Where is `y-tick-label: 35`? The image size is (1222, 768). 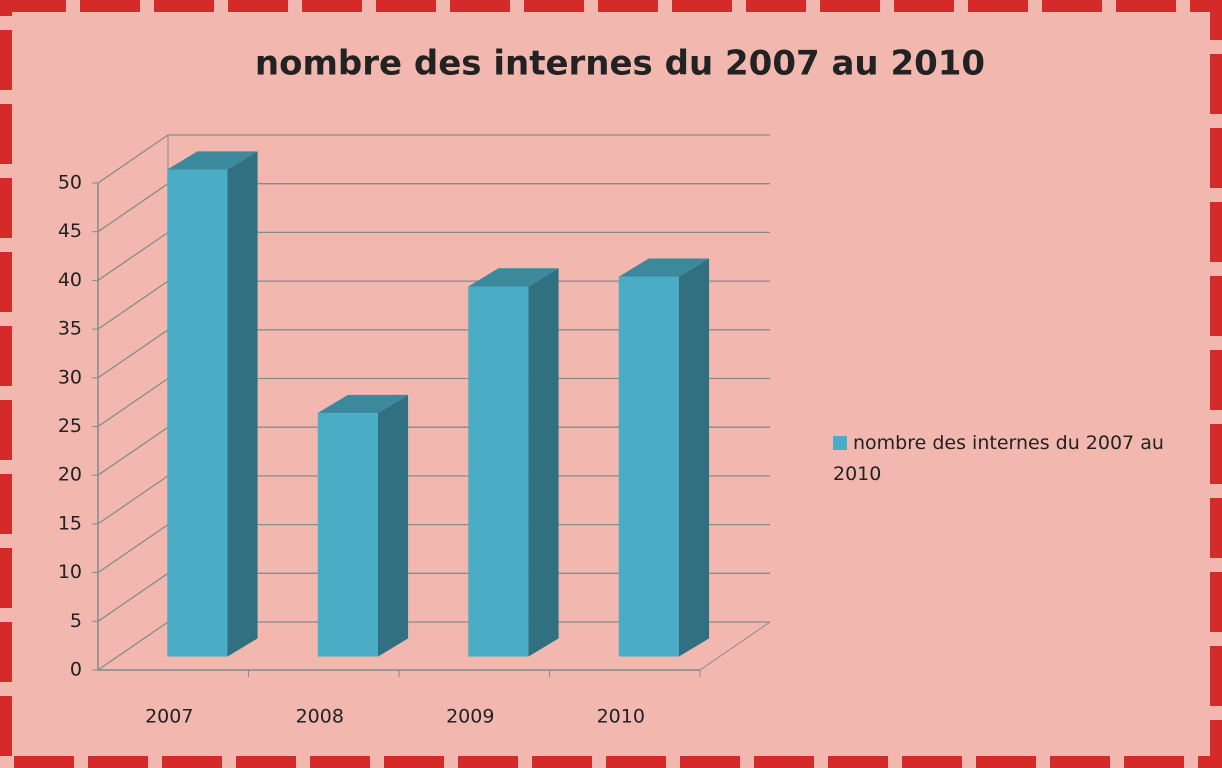 y-tick-label: 35 is located at coordinates (70, 329).